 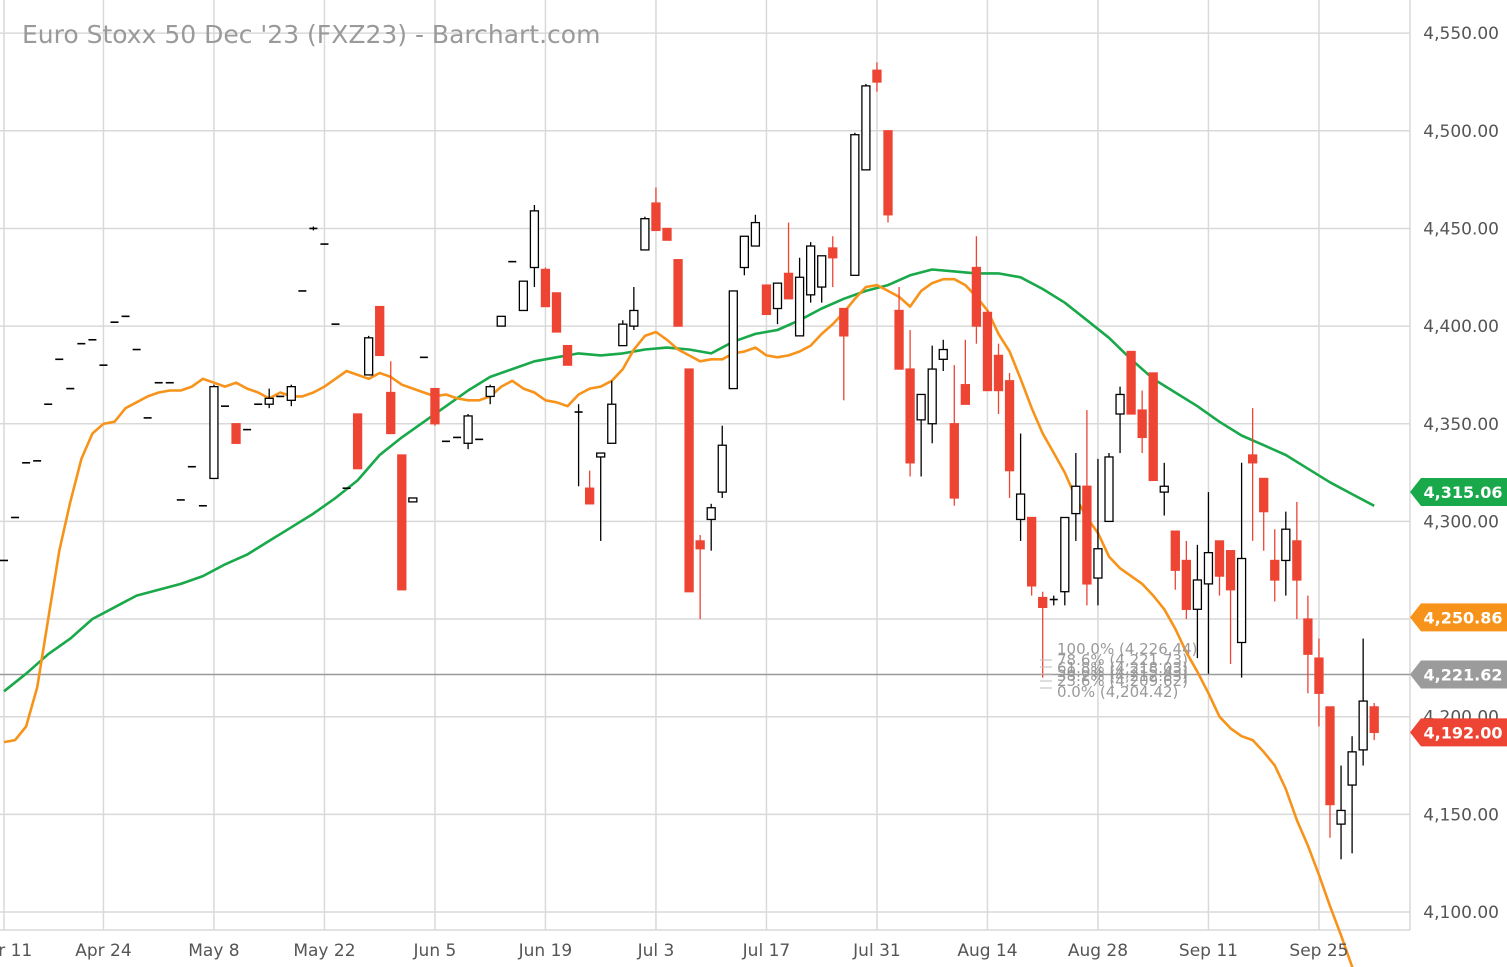 What do you see at coordinates (656, 951) in the screenshot?
I see `x-tick-label: Jul 3` at bounding box center [656, 951].